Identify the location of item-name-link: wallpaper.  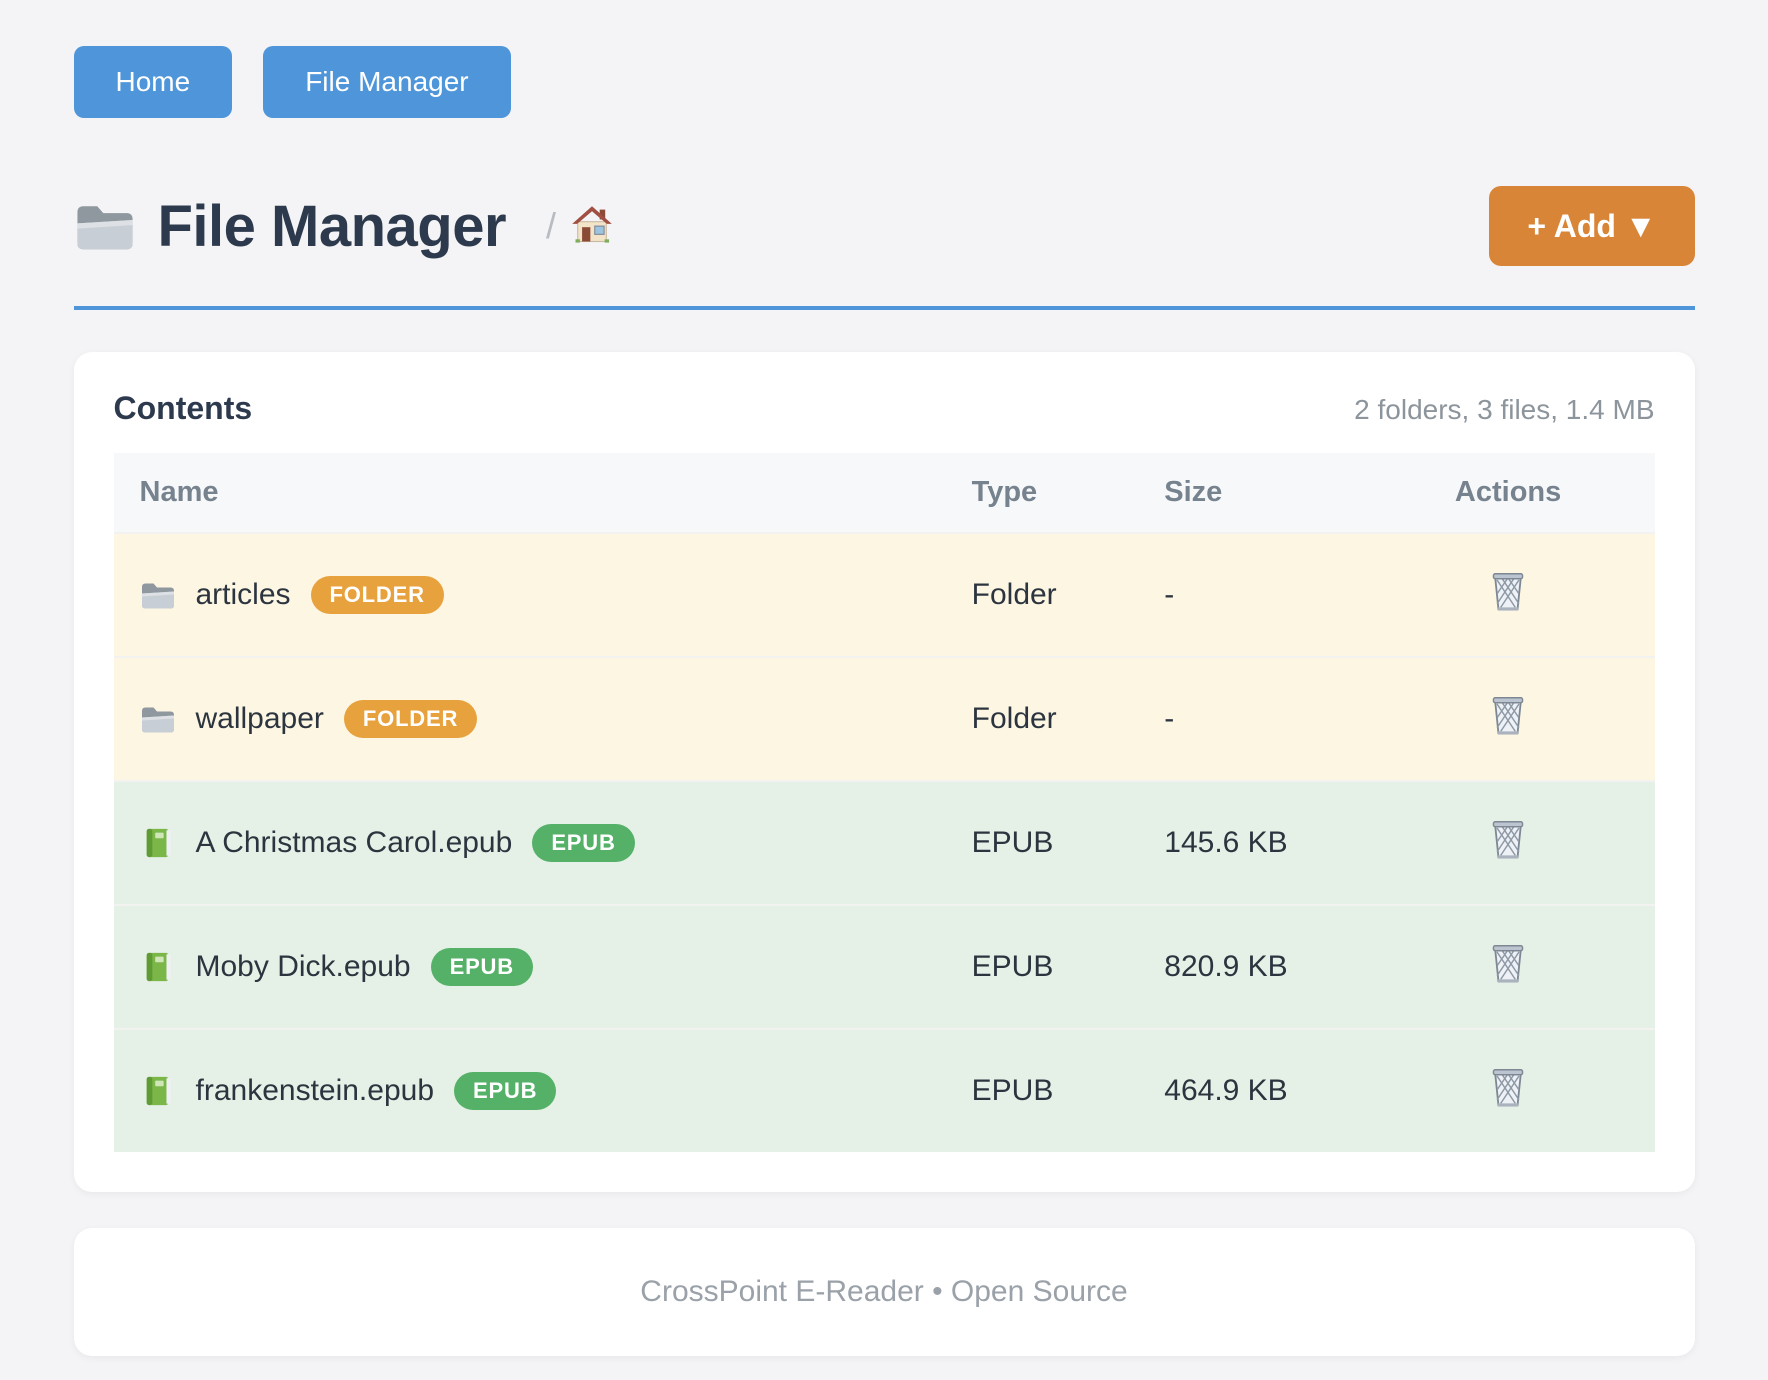
(259, 718).